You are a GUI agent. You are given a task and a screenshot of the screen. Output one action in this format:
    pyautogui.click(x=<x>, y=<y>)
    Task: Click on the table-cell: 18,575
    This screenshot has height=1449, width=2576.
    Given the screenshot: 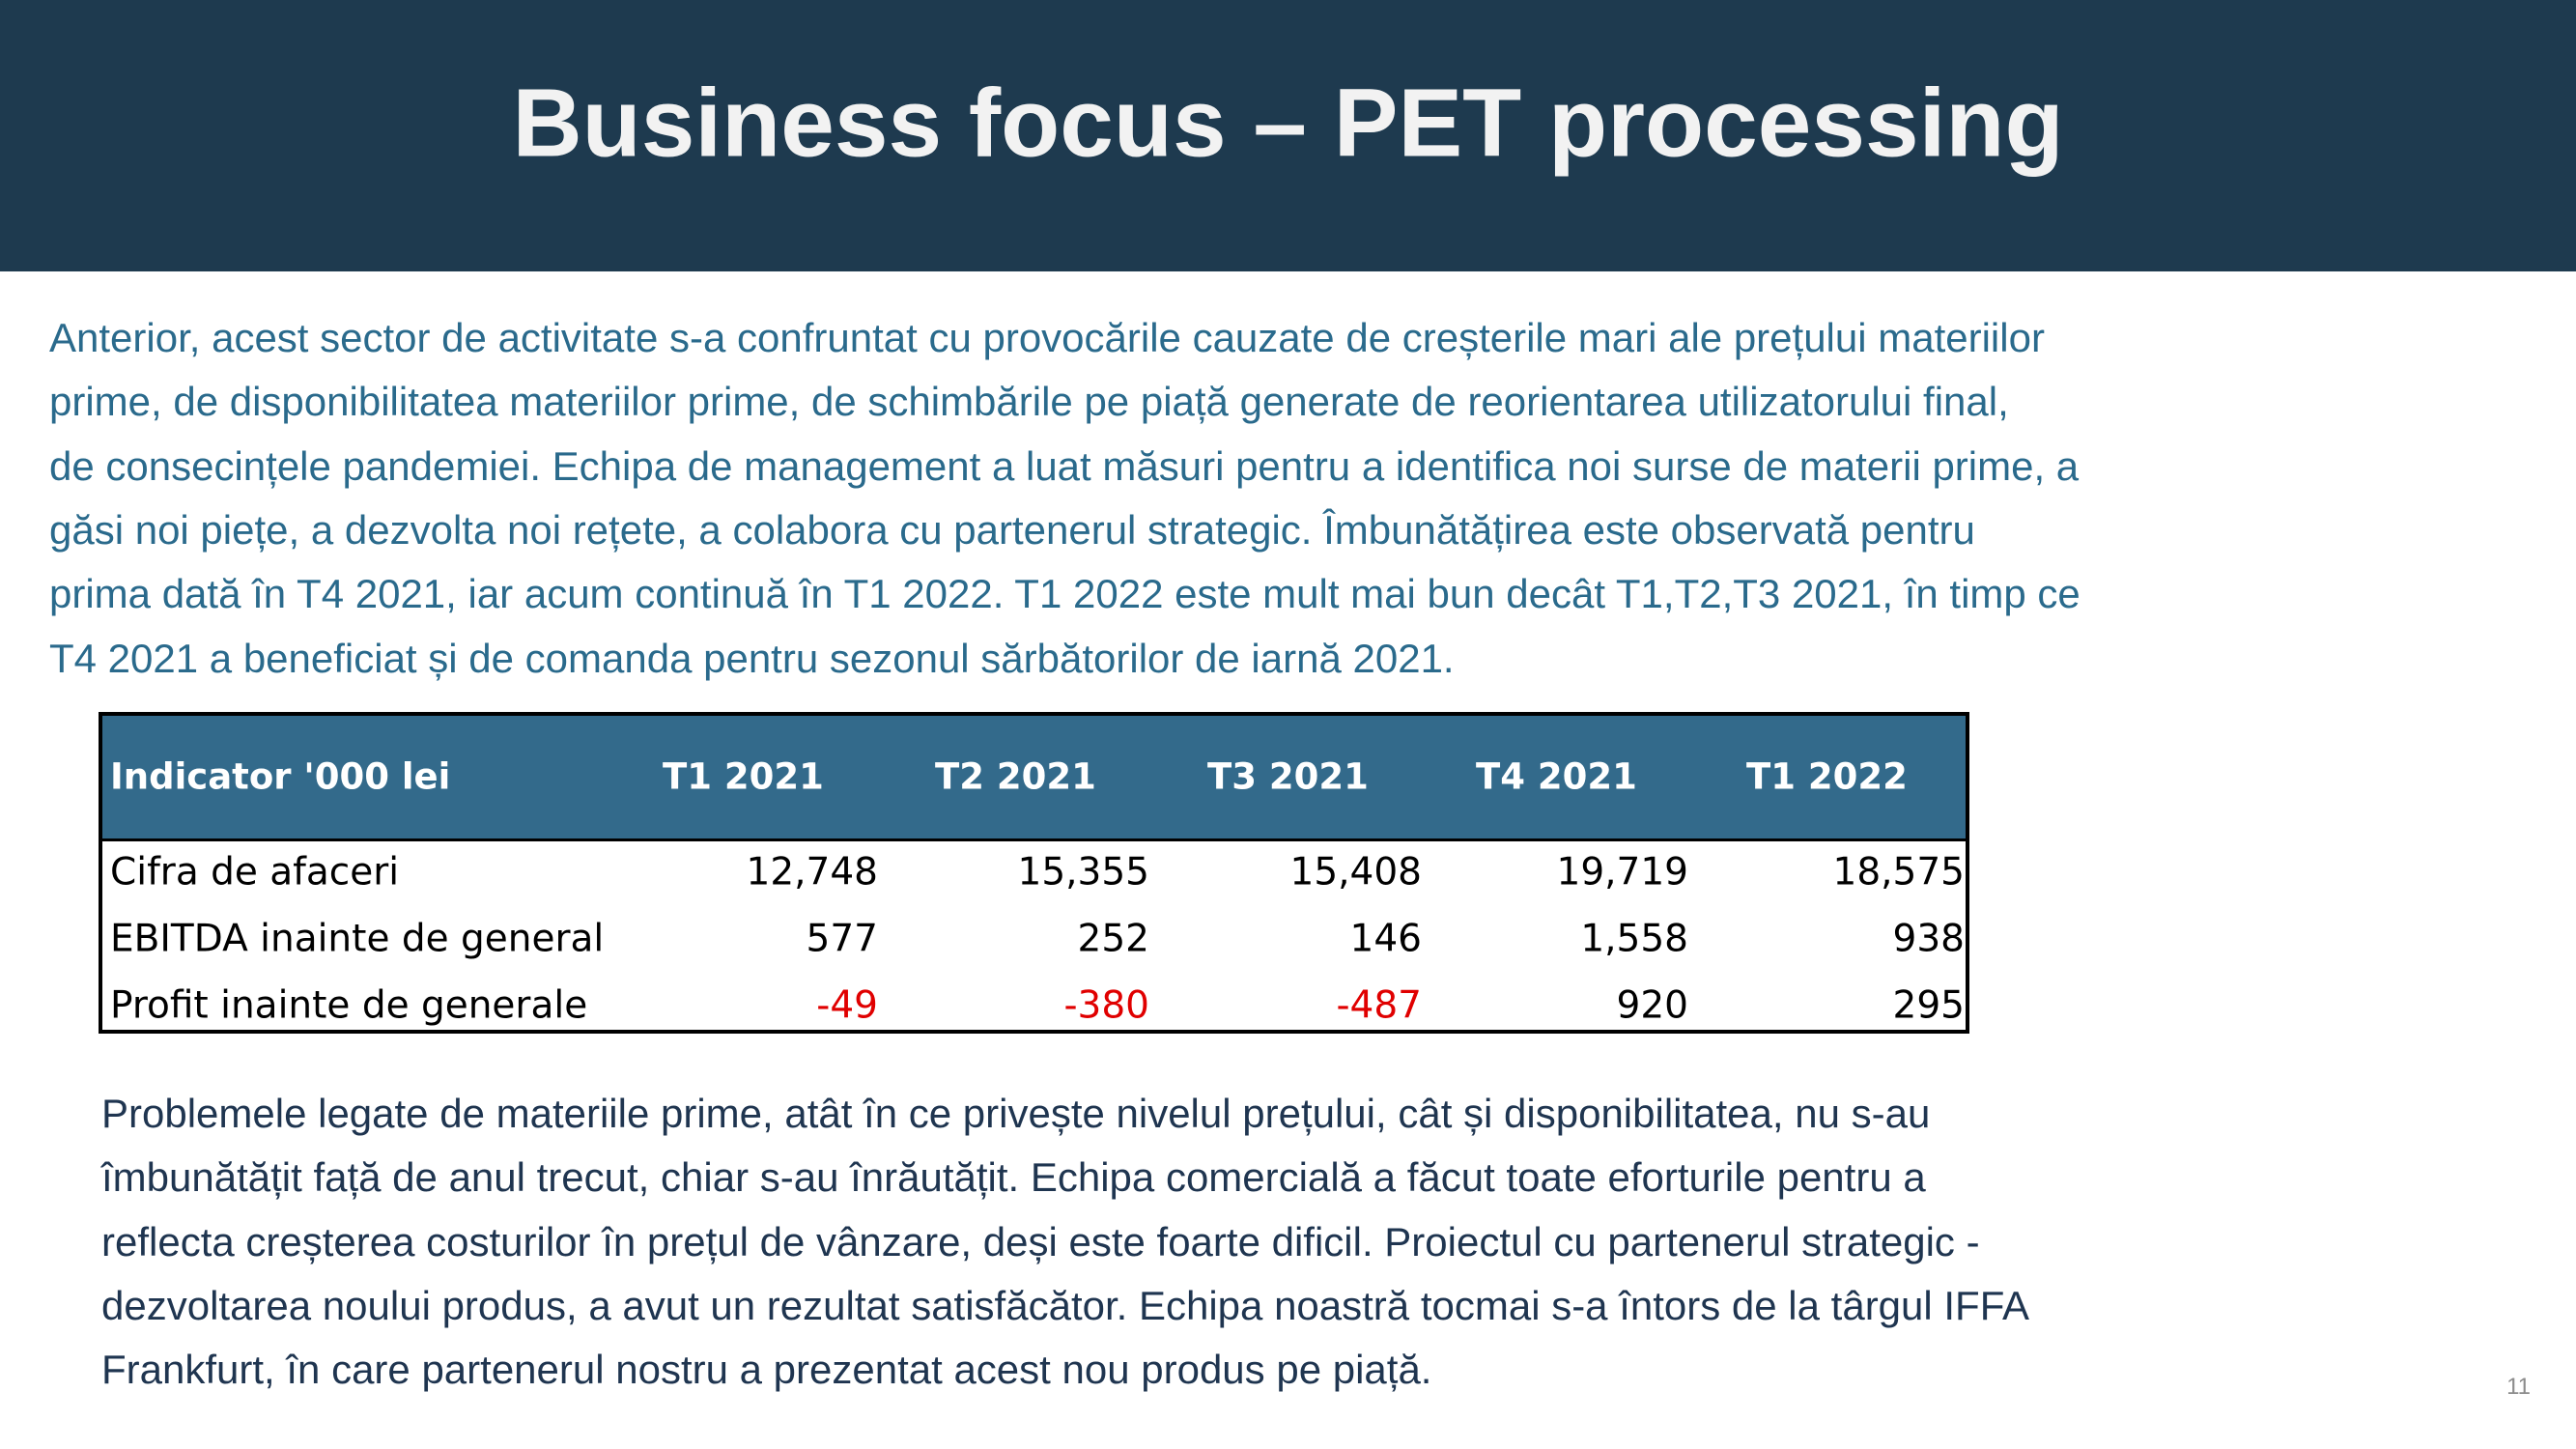 What is the action you would take?
    pyautogui.click(x=1898, y=872)
    